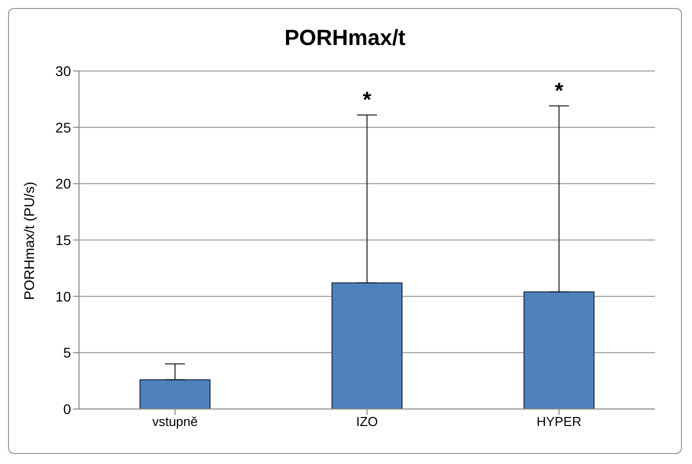 The width and height of the screenshot is (692, 464). I want to click on x-tick-label: IZO, so click(367, 422).